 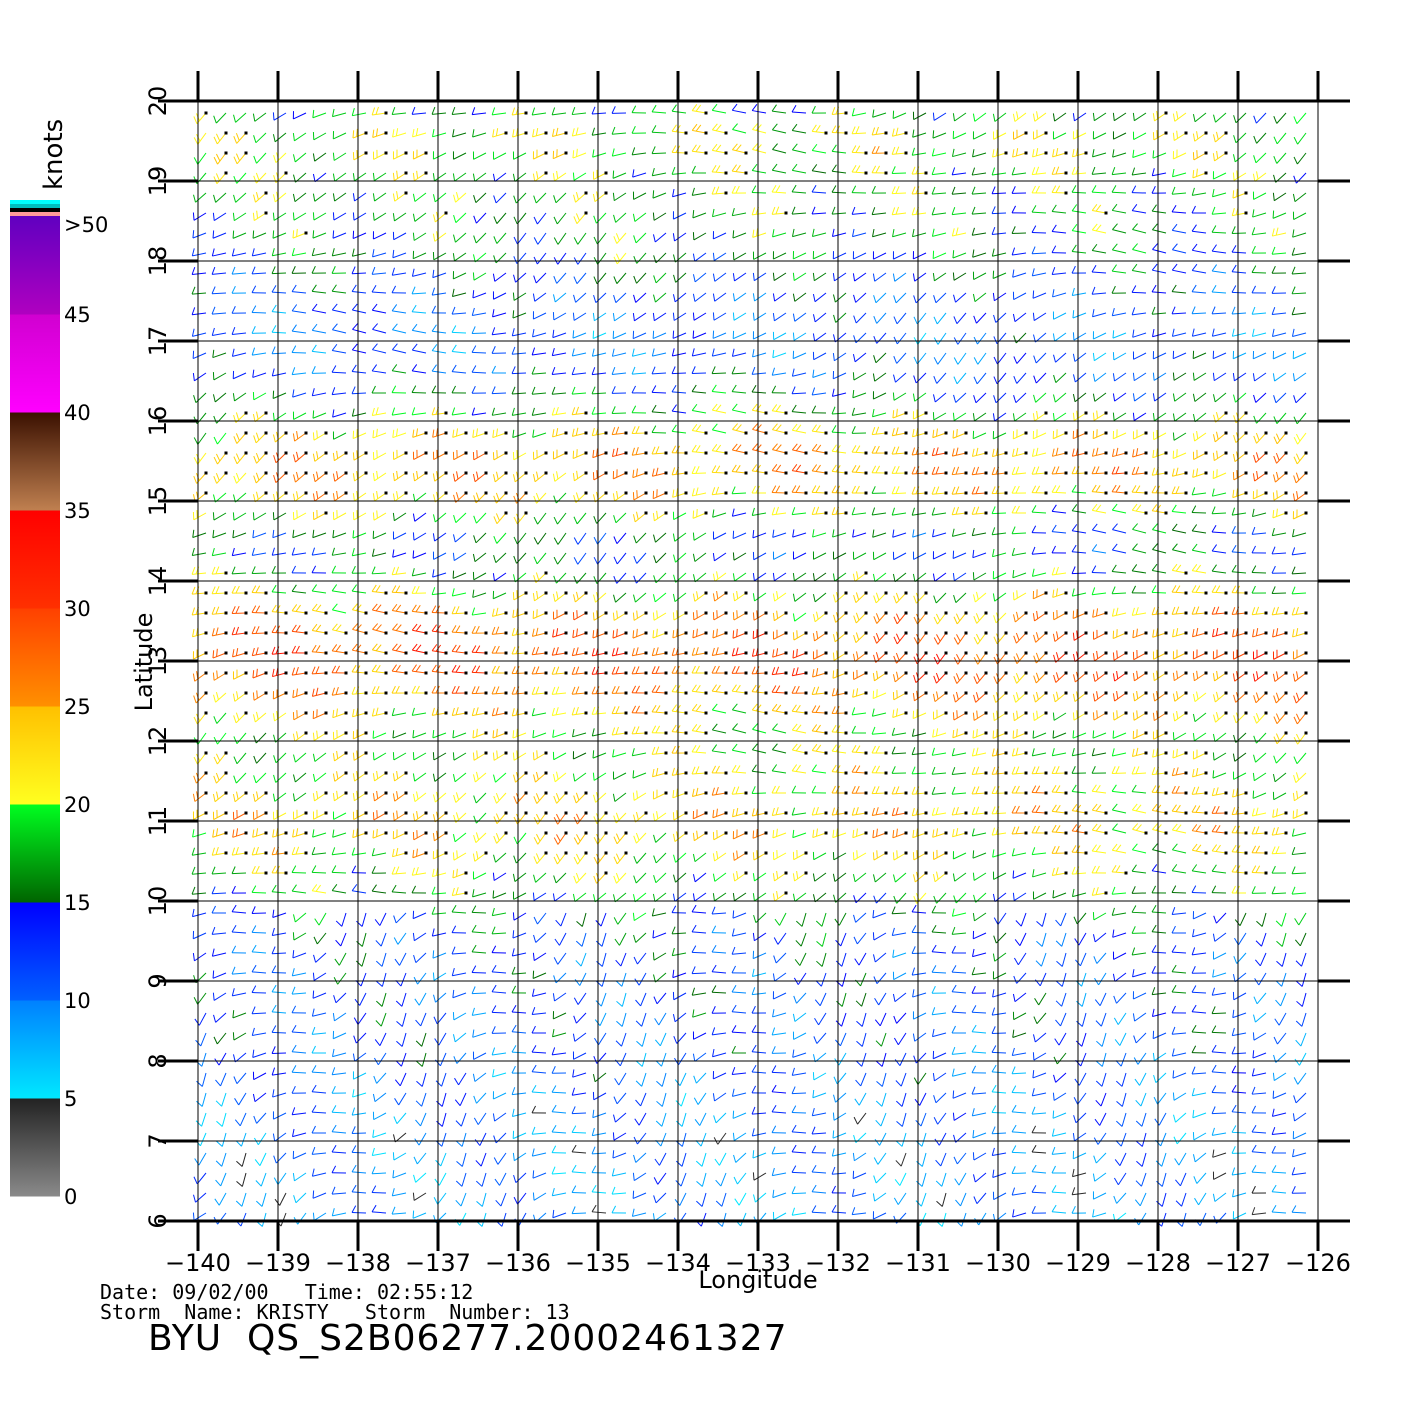 I want to click on lon-tick-label: −140, so click(x=198, y=1263).